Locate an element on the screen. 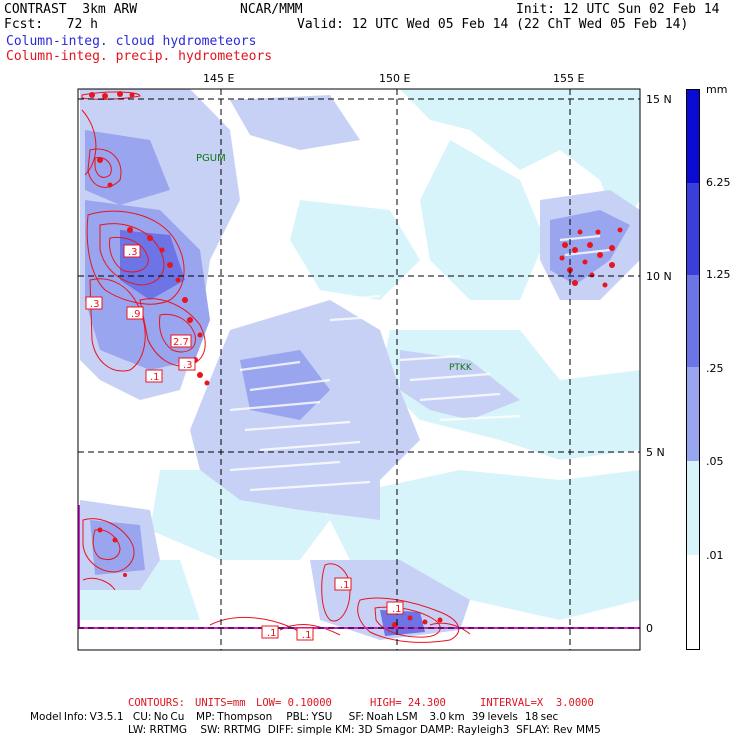 Image resolution: width=740 pixels, height=740 pixels. colorbar-label: 1.25 is located at coordinates (718, 274).